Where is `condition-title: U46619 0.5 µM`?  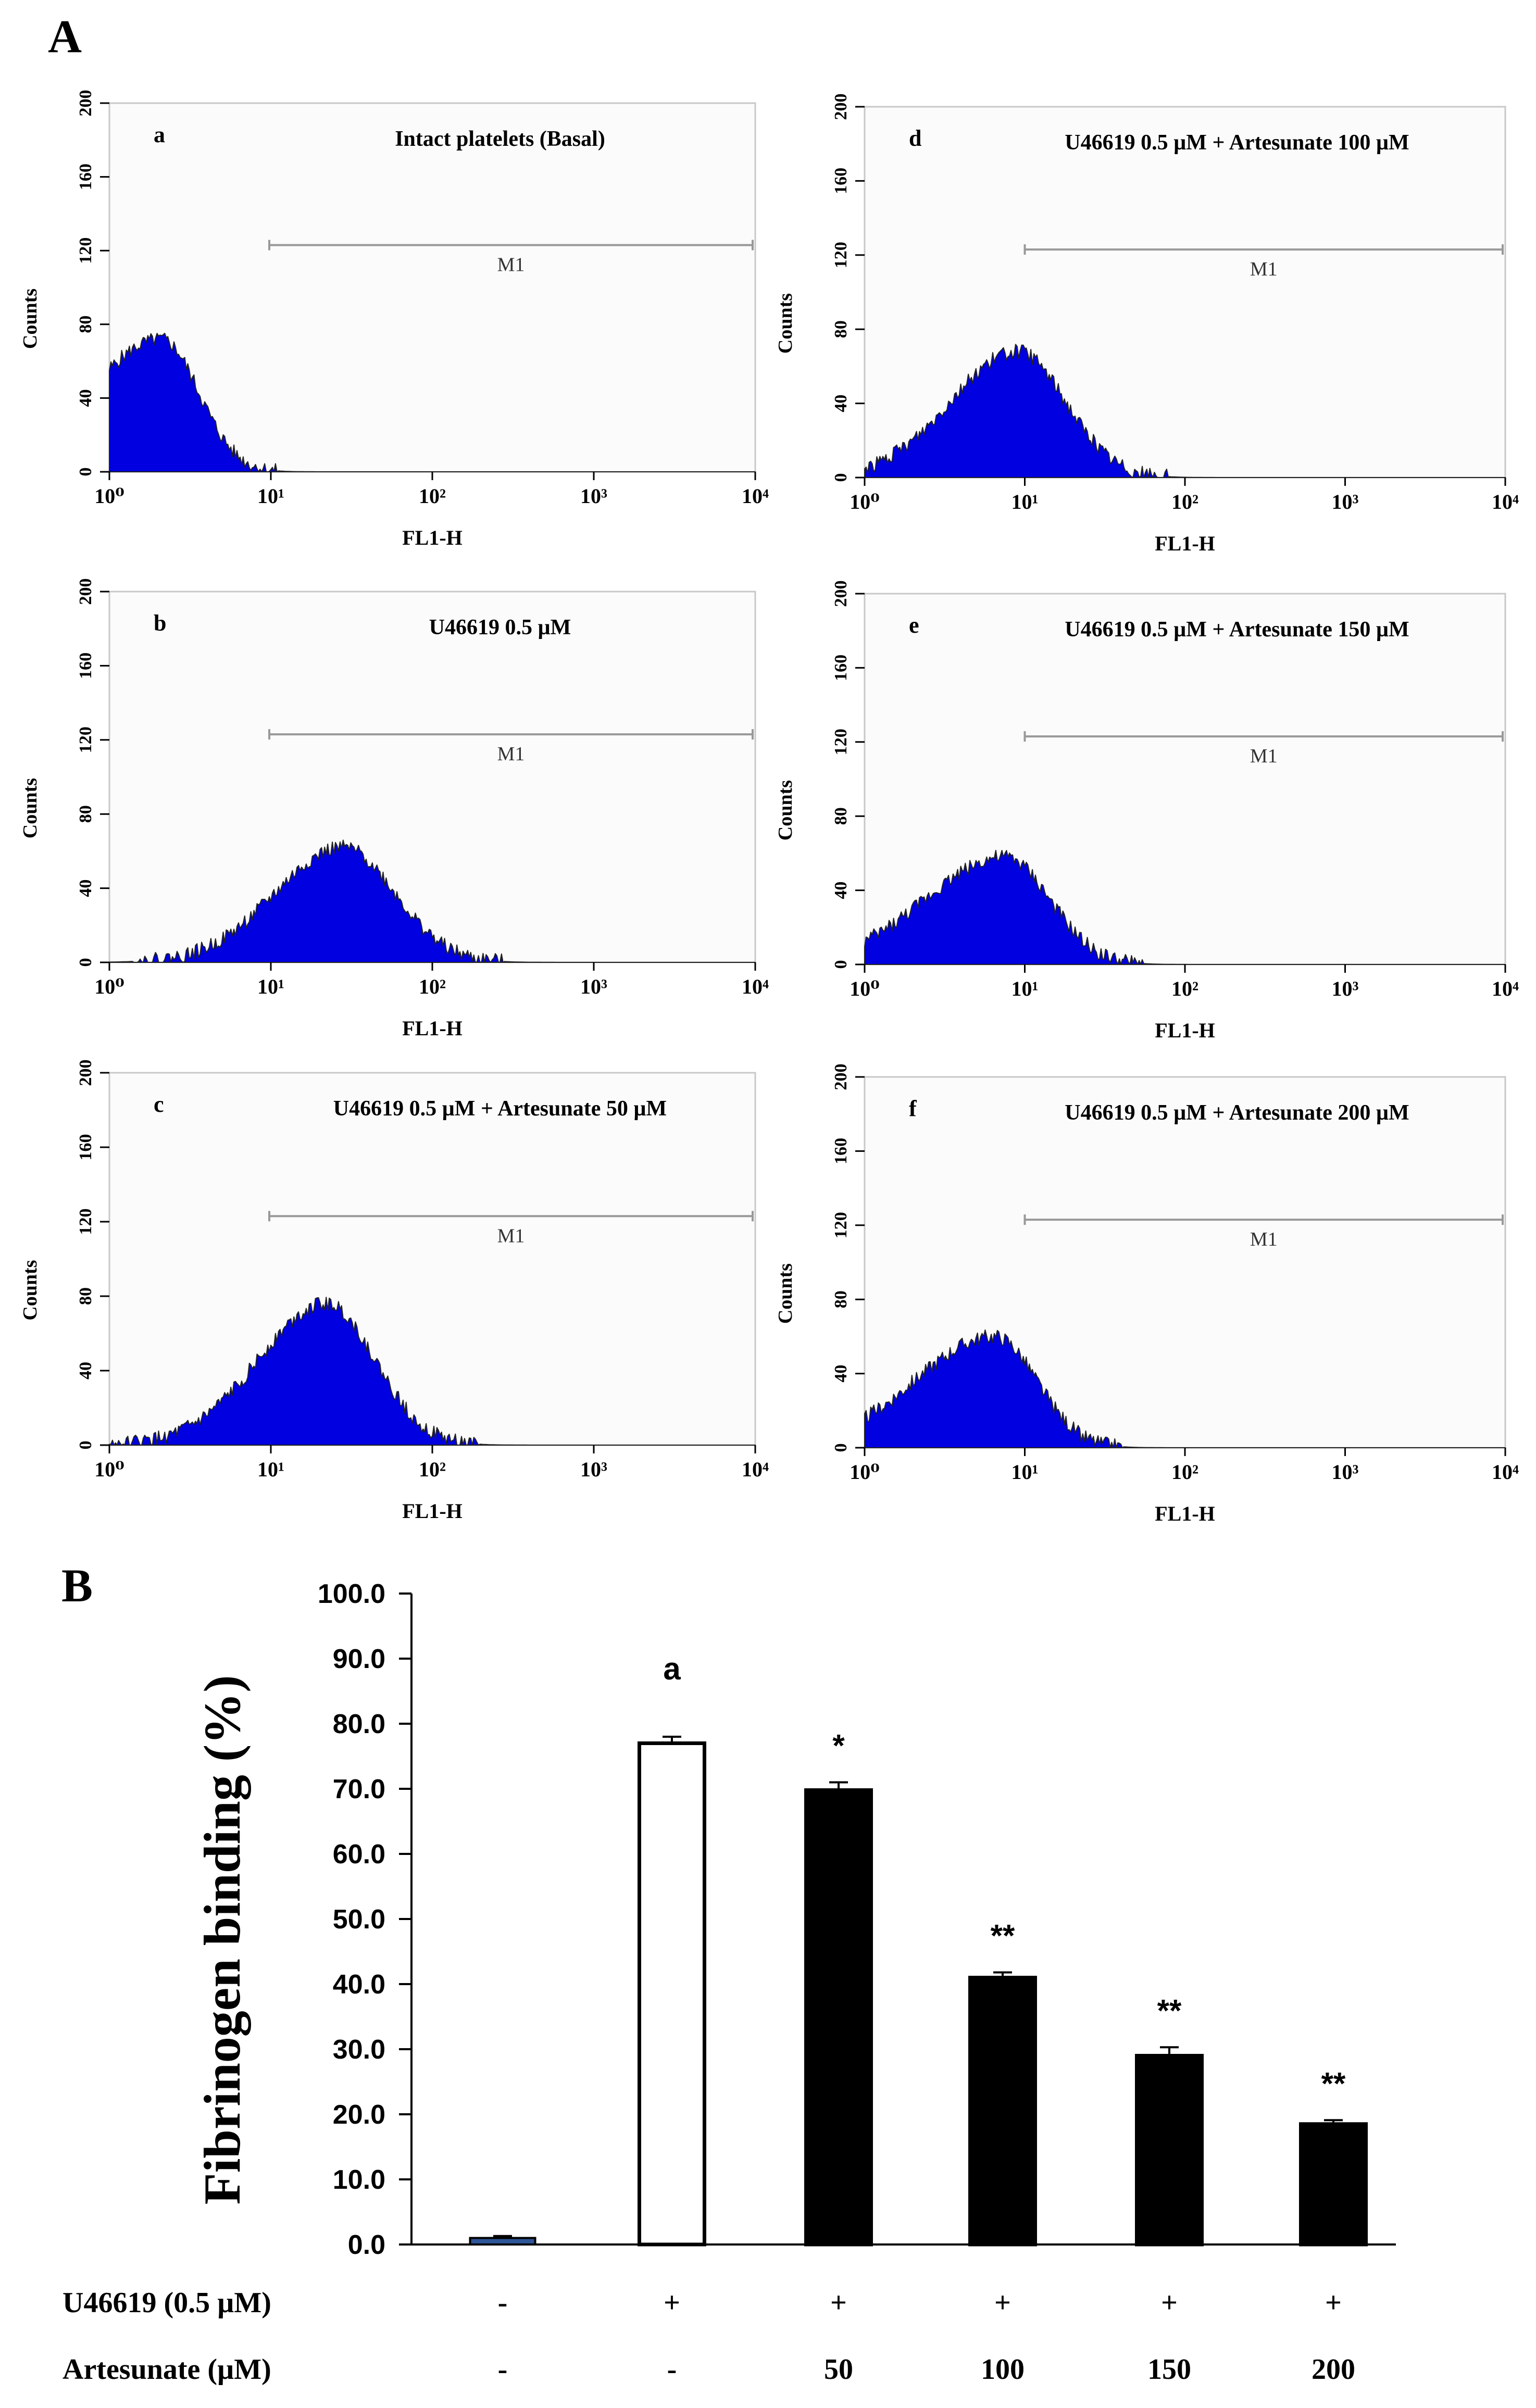
condition-title: U46619 0.5 µM is located at coordinates (500, 627).